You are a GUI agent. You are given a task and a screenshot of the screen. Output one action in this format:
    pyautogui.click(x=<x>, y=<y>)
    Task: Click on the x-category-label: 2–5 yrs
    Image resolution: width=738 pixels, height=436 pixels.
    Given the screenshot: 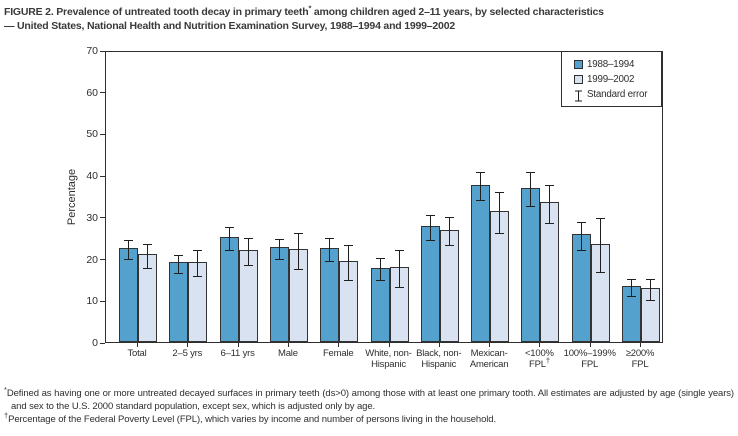 What is the action you would take?
    pyautogui.click(x=187, y=353)
    